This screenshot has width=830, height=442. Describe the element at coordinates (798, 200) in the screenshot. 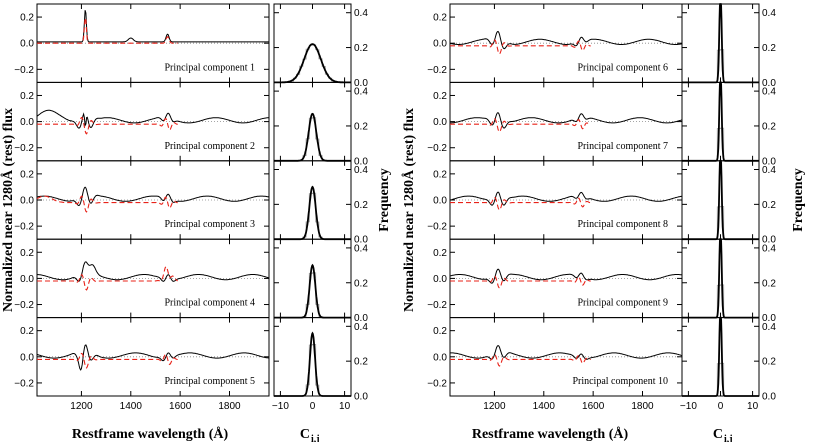

I see `frequency-title-right: Frequency` at that location.